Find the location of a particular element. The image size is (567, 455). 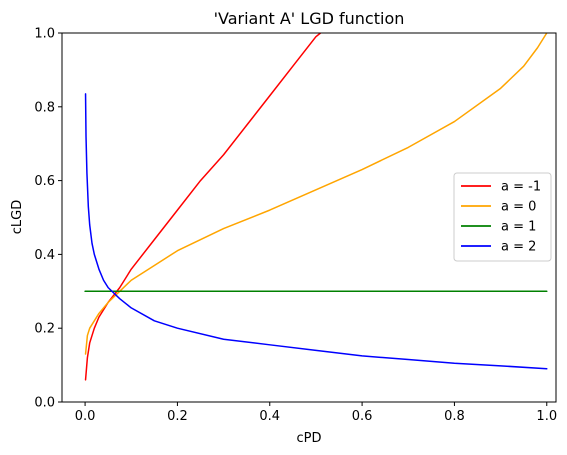

legend-box is located at coordinates (502, 217).